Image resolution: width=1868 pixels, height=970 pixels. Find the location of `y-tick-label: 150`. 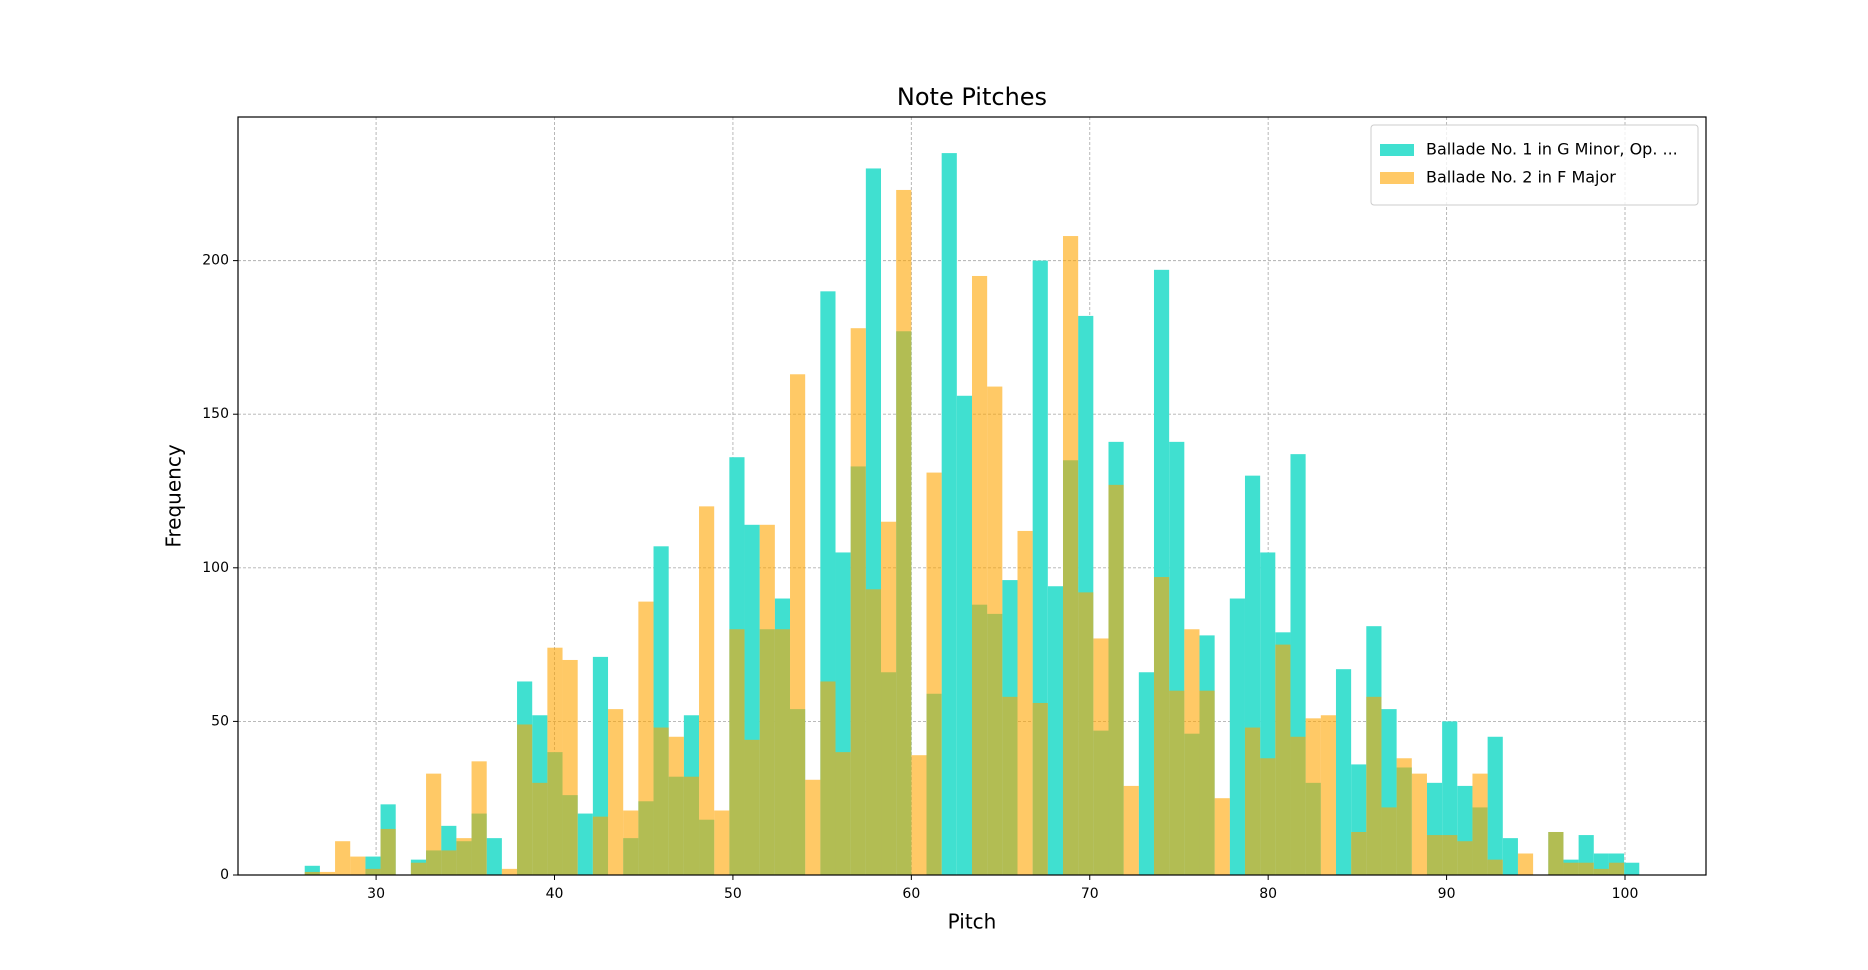

y-tick-label: 150 is located at coordinates (215, 414).